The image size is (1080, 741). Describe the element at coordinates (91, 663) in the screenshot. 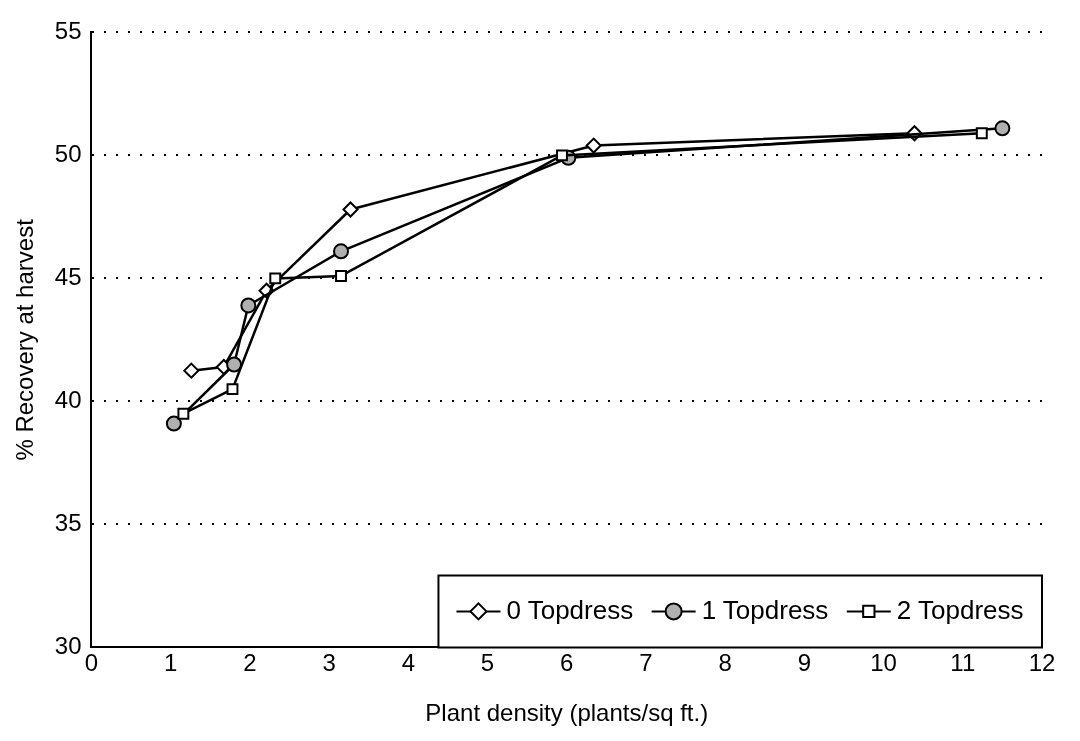

I see `x-tick-label: 0` at that location.